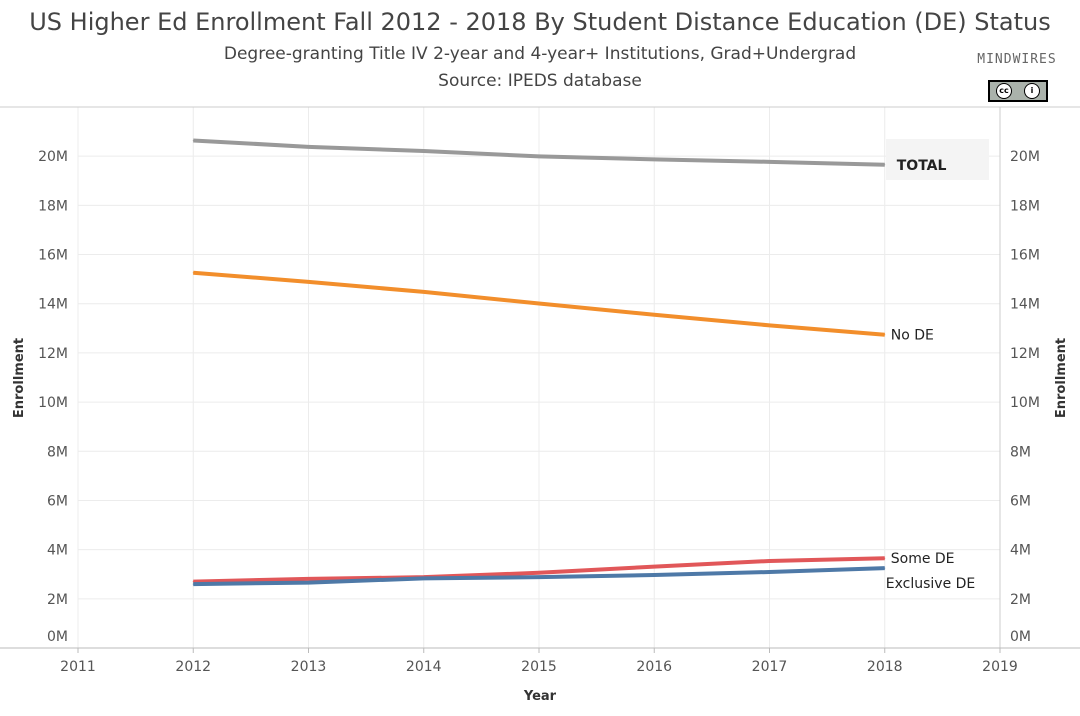 The image size is (1080, 716). Describe the element at coordinates (424, 667) in the screenshot. I see `x-tick-label: 2014` at that location.